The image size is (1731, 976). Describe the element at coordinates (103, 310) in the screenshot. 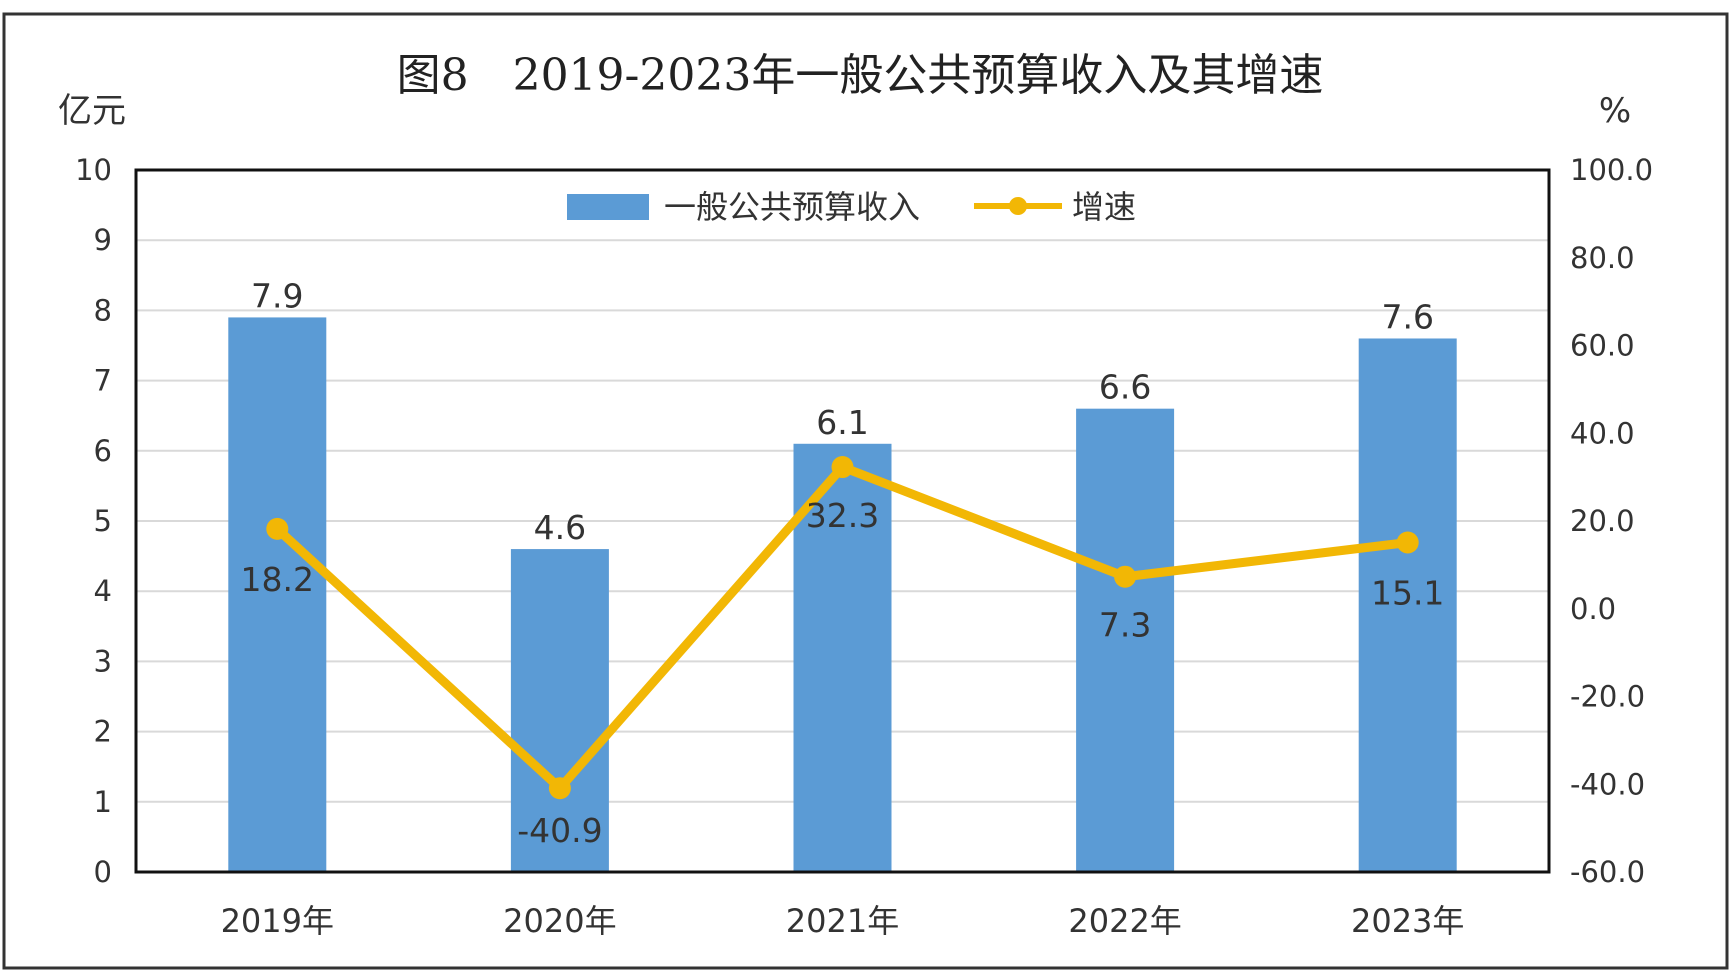

I see `left-tick-label: 8` at that location.